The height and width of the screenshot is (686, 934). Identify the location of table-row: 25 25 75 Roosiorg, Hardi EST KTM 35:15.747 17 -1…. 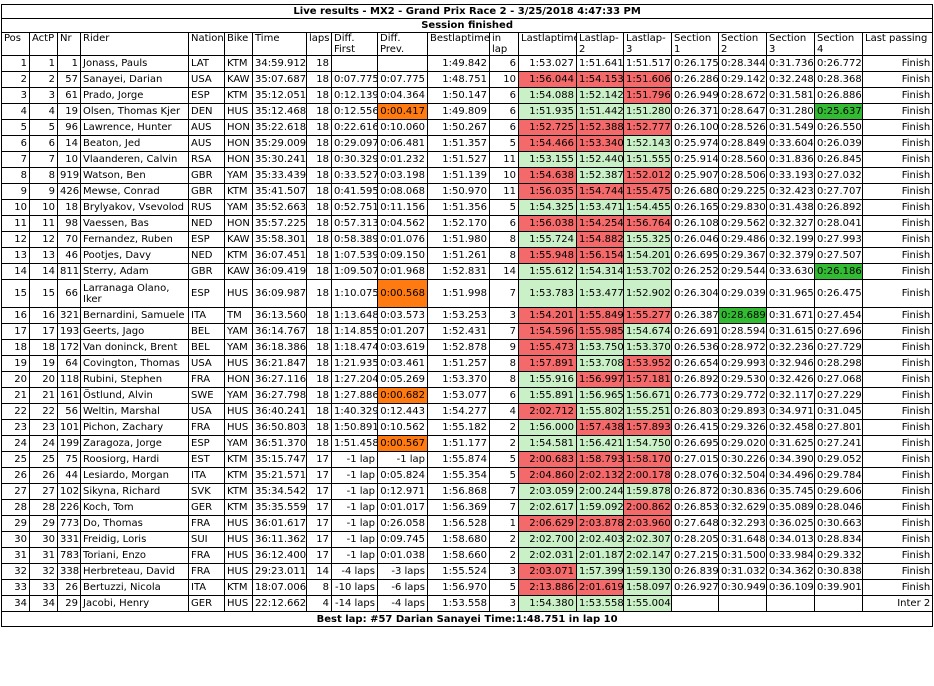
(467, 459).